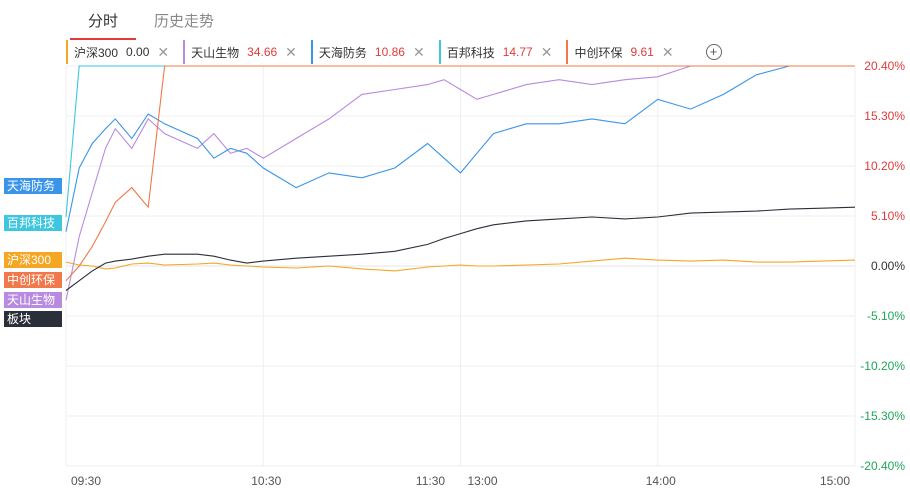 This screenshot has width=910, height=493. Describe the element at coordinates (121, 52) in the screenshot. I see `legend-chip-hs300: 沪深300 0.00 ✕` at that location.